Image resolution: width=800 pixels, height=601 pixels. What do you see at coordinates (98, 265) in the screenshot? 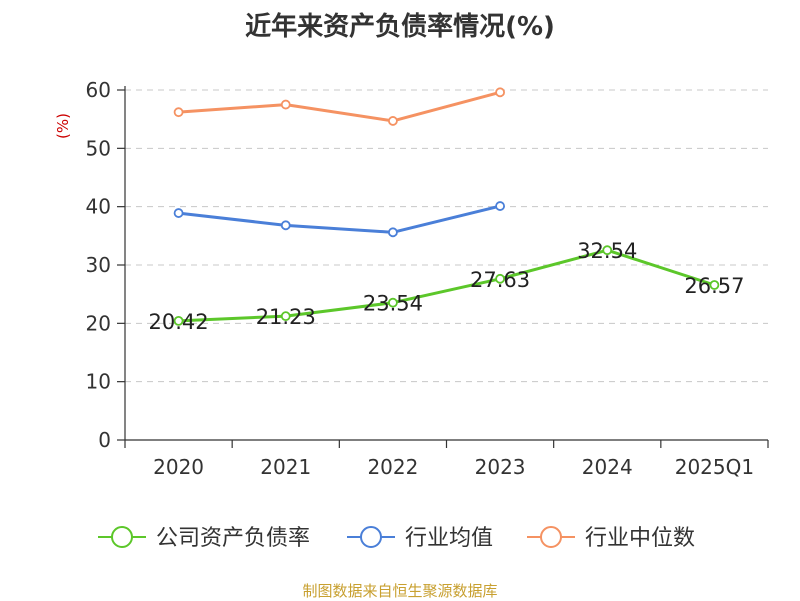
I see `y-tick-label: 30` at bounding box center [98, 265].